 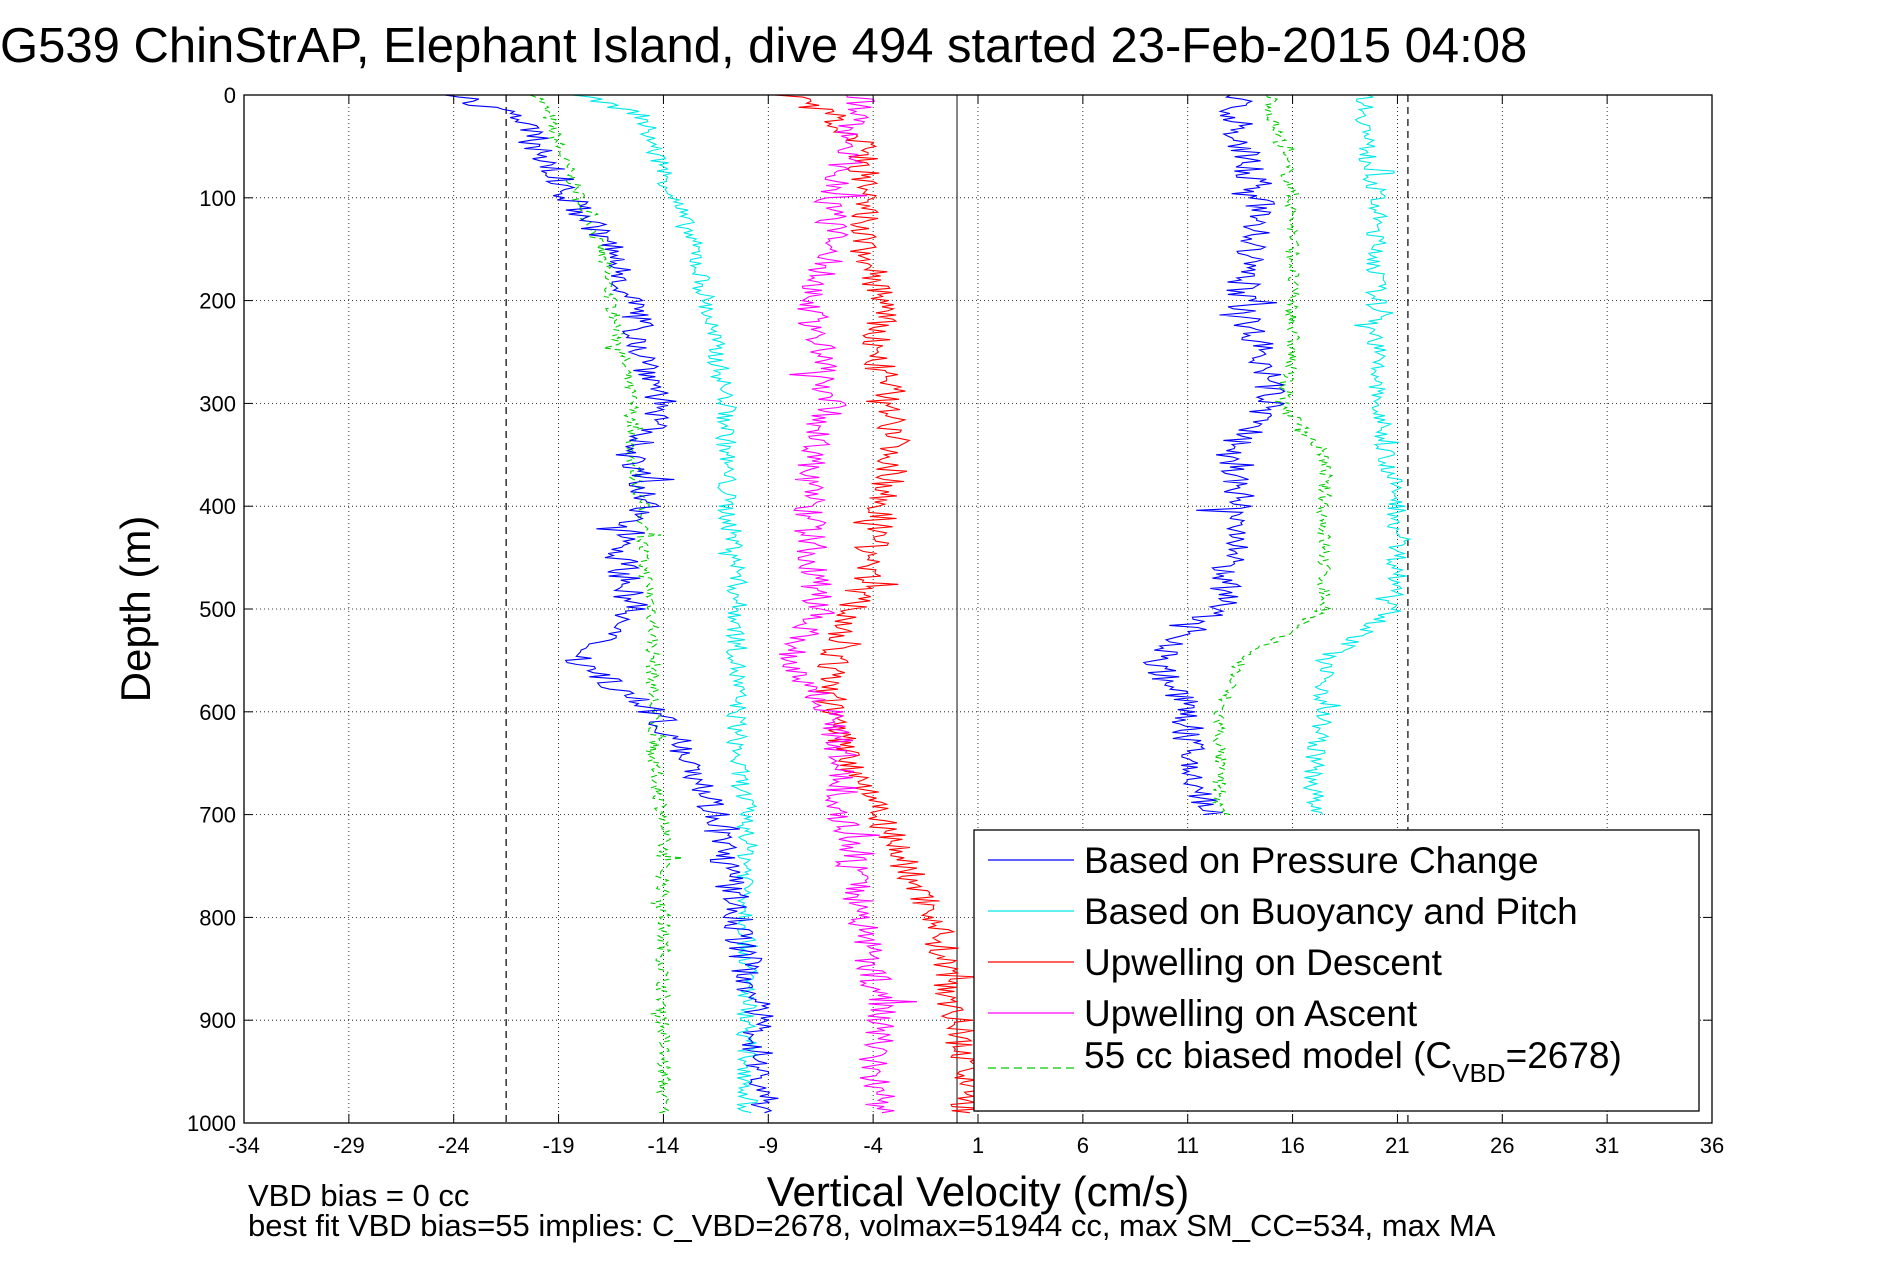 What do you see at coordinates (1251, 1013) in the screenshot?
I see `legend-label-upwelling-ascent: Upwelling on Ascent` at bounding box center [1251, 1013].